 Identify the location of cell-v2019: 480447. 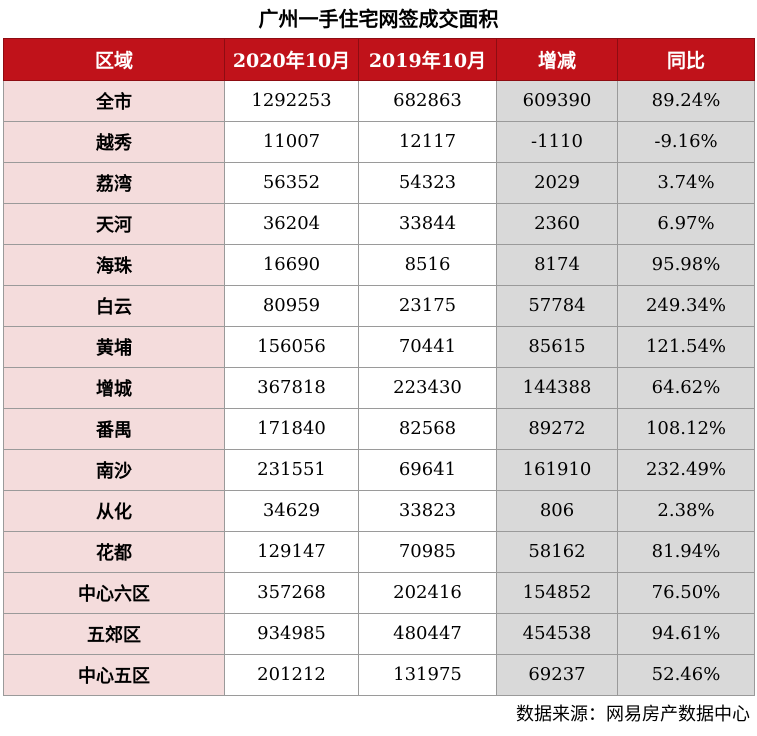
(427, 634).